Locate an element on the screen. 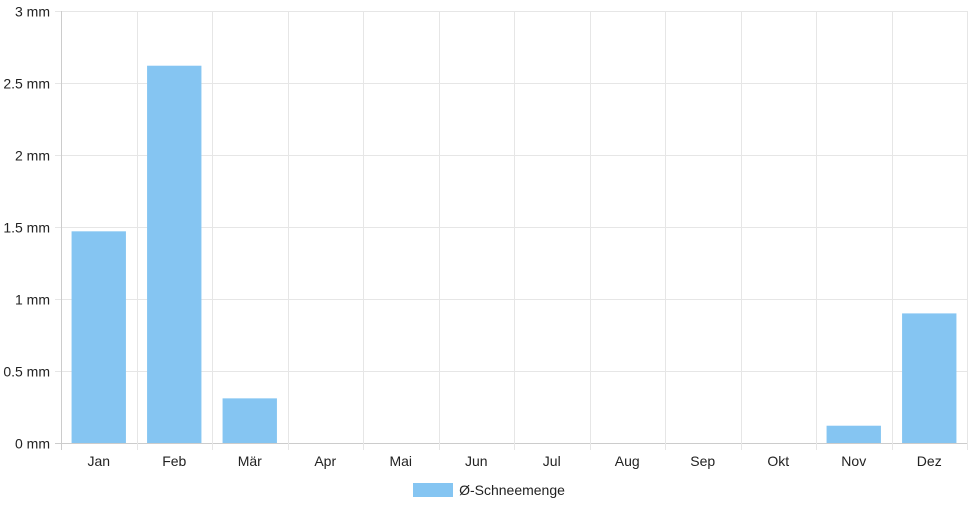 The height and width of the screenshot is (508, 968). x-tick-label: Okt is located at coordinates (778, 461).